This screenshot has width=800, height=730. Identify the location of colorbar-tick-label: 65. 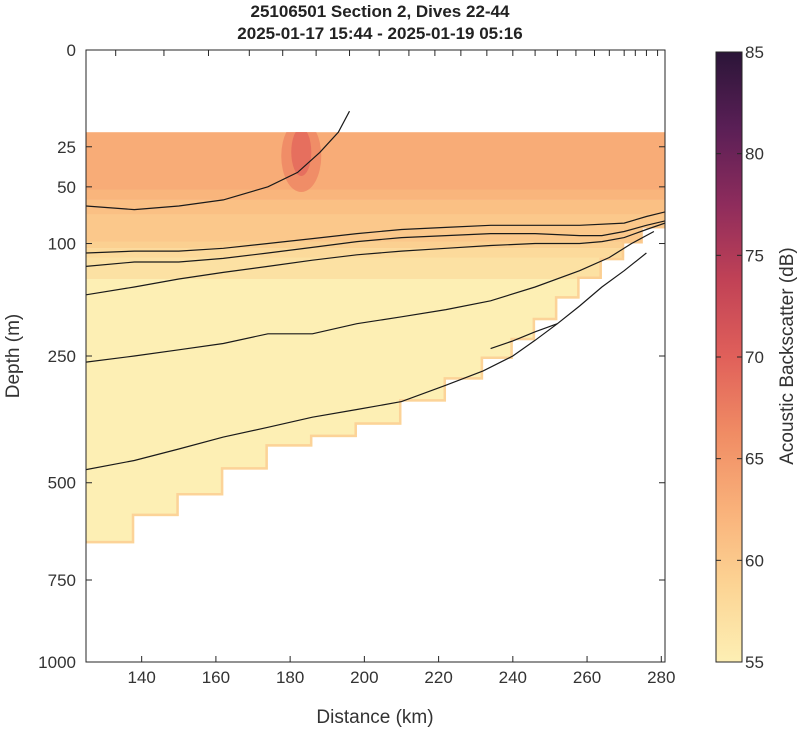
(754, 459).